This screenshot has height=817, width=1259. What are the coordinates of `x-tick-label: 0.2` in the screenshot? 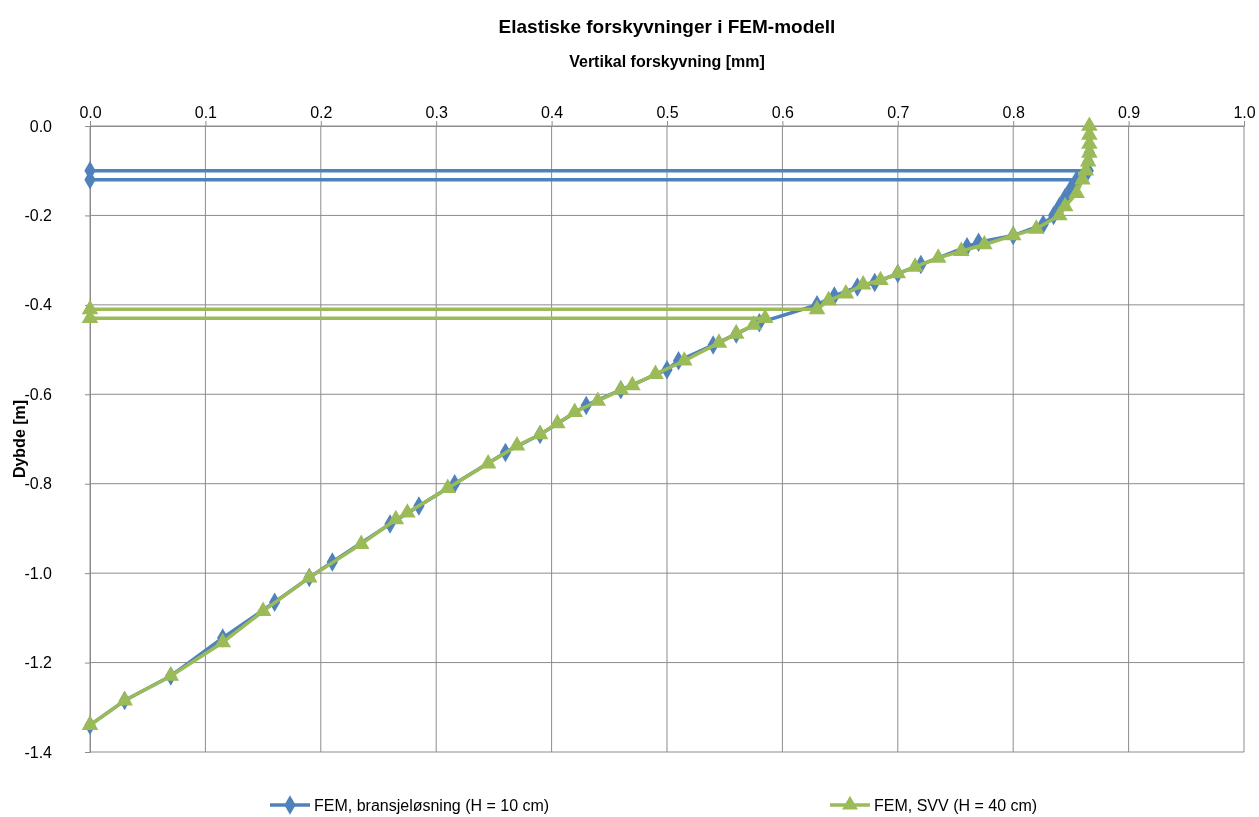 It's located at (321, 112).